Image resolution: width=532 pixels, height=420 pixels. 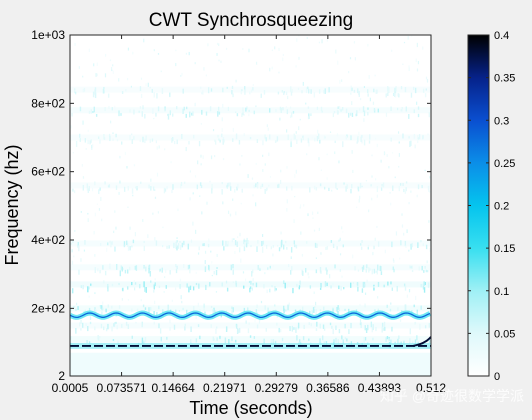 I want to click on ridge-edge, so click(x=421, y=341).